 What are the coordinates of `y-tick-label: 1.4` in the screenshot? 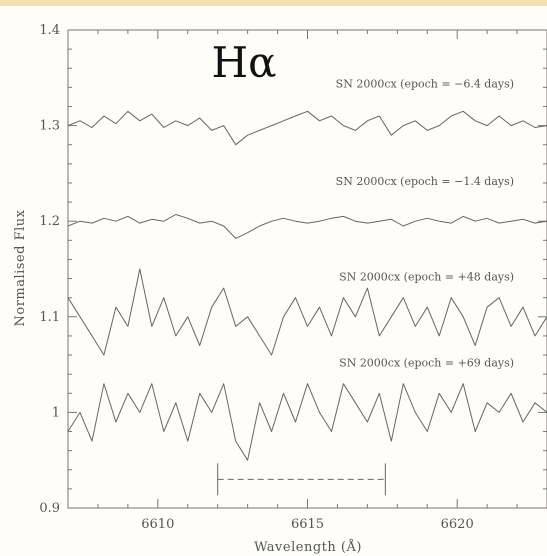 It's located at (49, 30).